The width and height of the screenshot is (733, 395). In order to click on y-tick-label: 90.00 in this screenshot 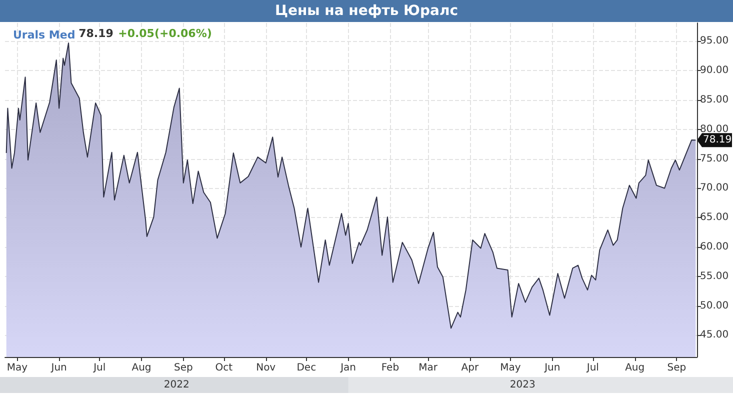, I will do `click(714, 70)`.